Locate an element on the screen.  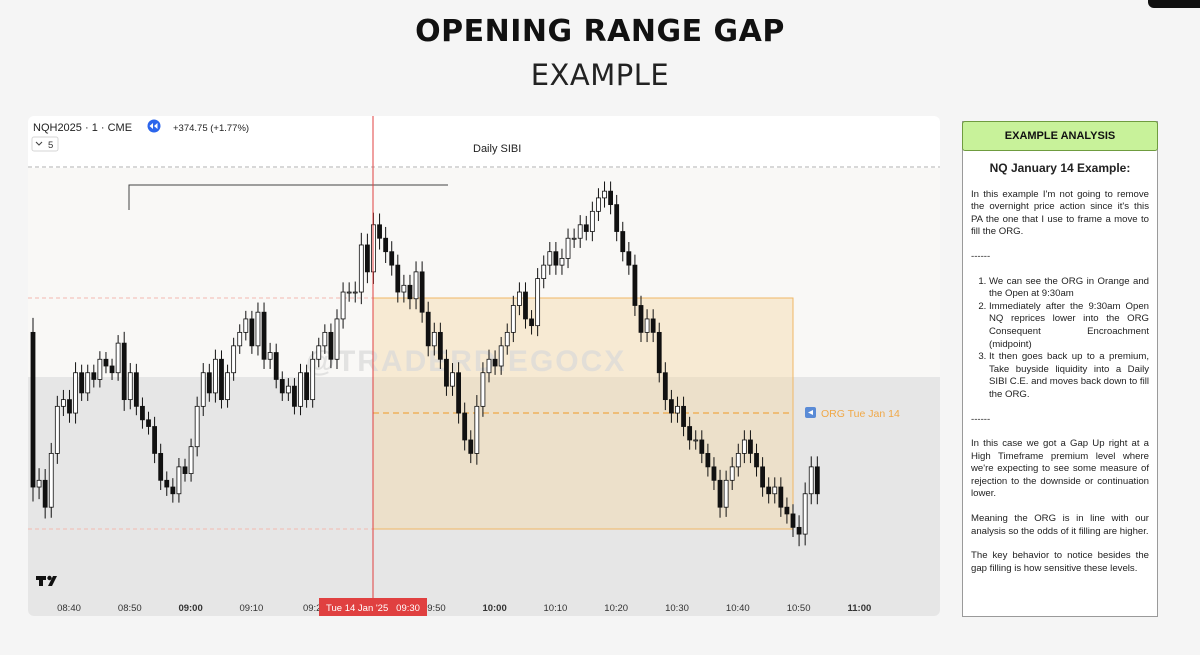
crosshair-time-label: Tue 14 Jan '25 09:30 is located at coordinates (373, 607).